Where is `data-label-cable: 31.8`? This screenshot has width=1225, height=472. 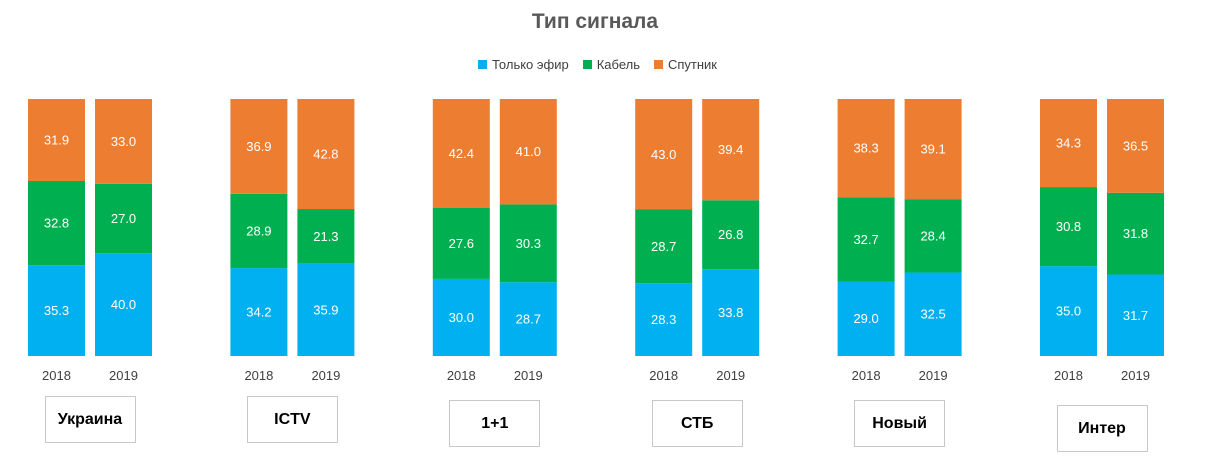 data-label-cable: 31.8 is located at coordinates (1135, 233).